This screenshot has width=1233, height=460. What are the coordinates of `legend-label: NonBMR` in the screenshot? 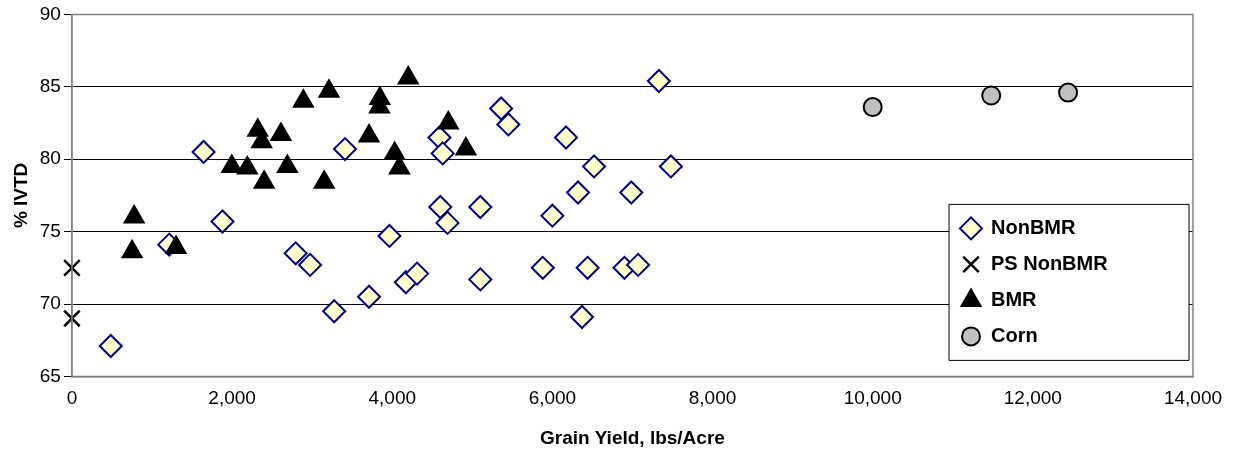 It's located at (1033, 226).